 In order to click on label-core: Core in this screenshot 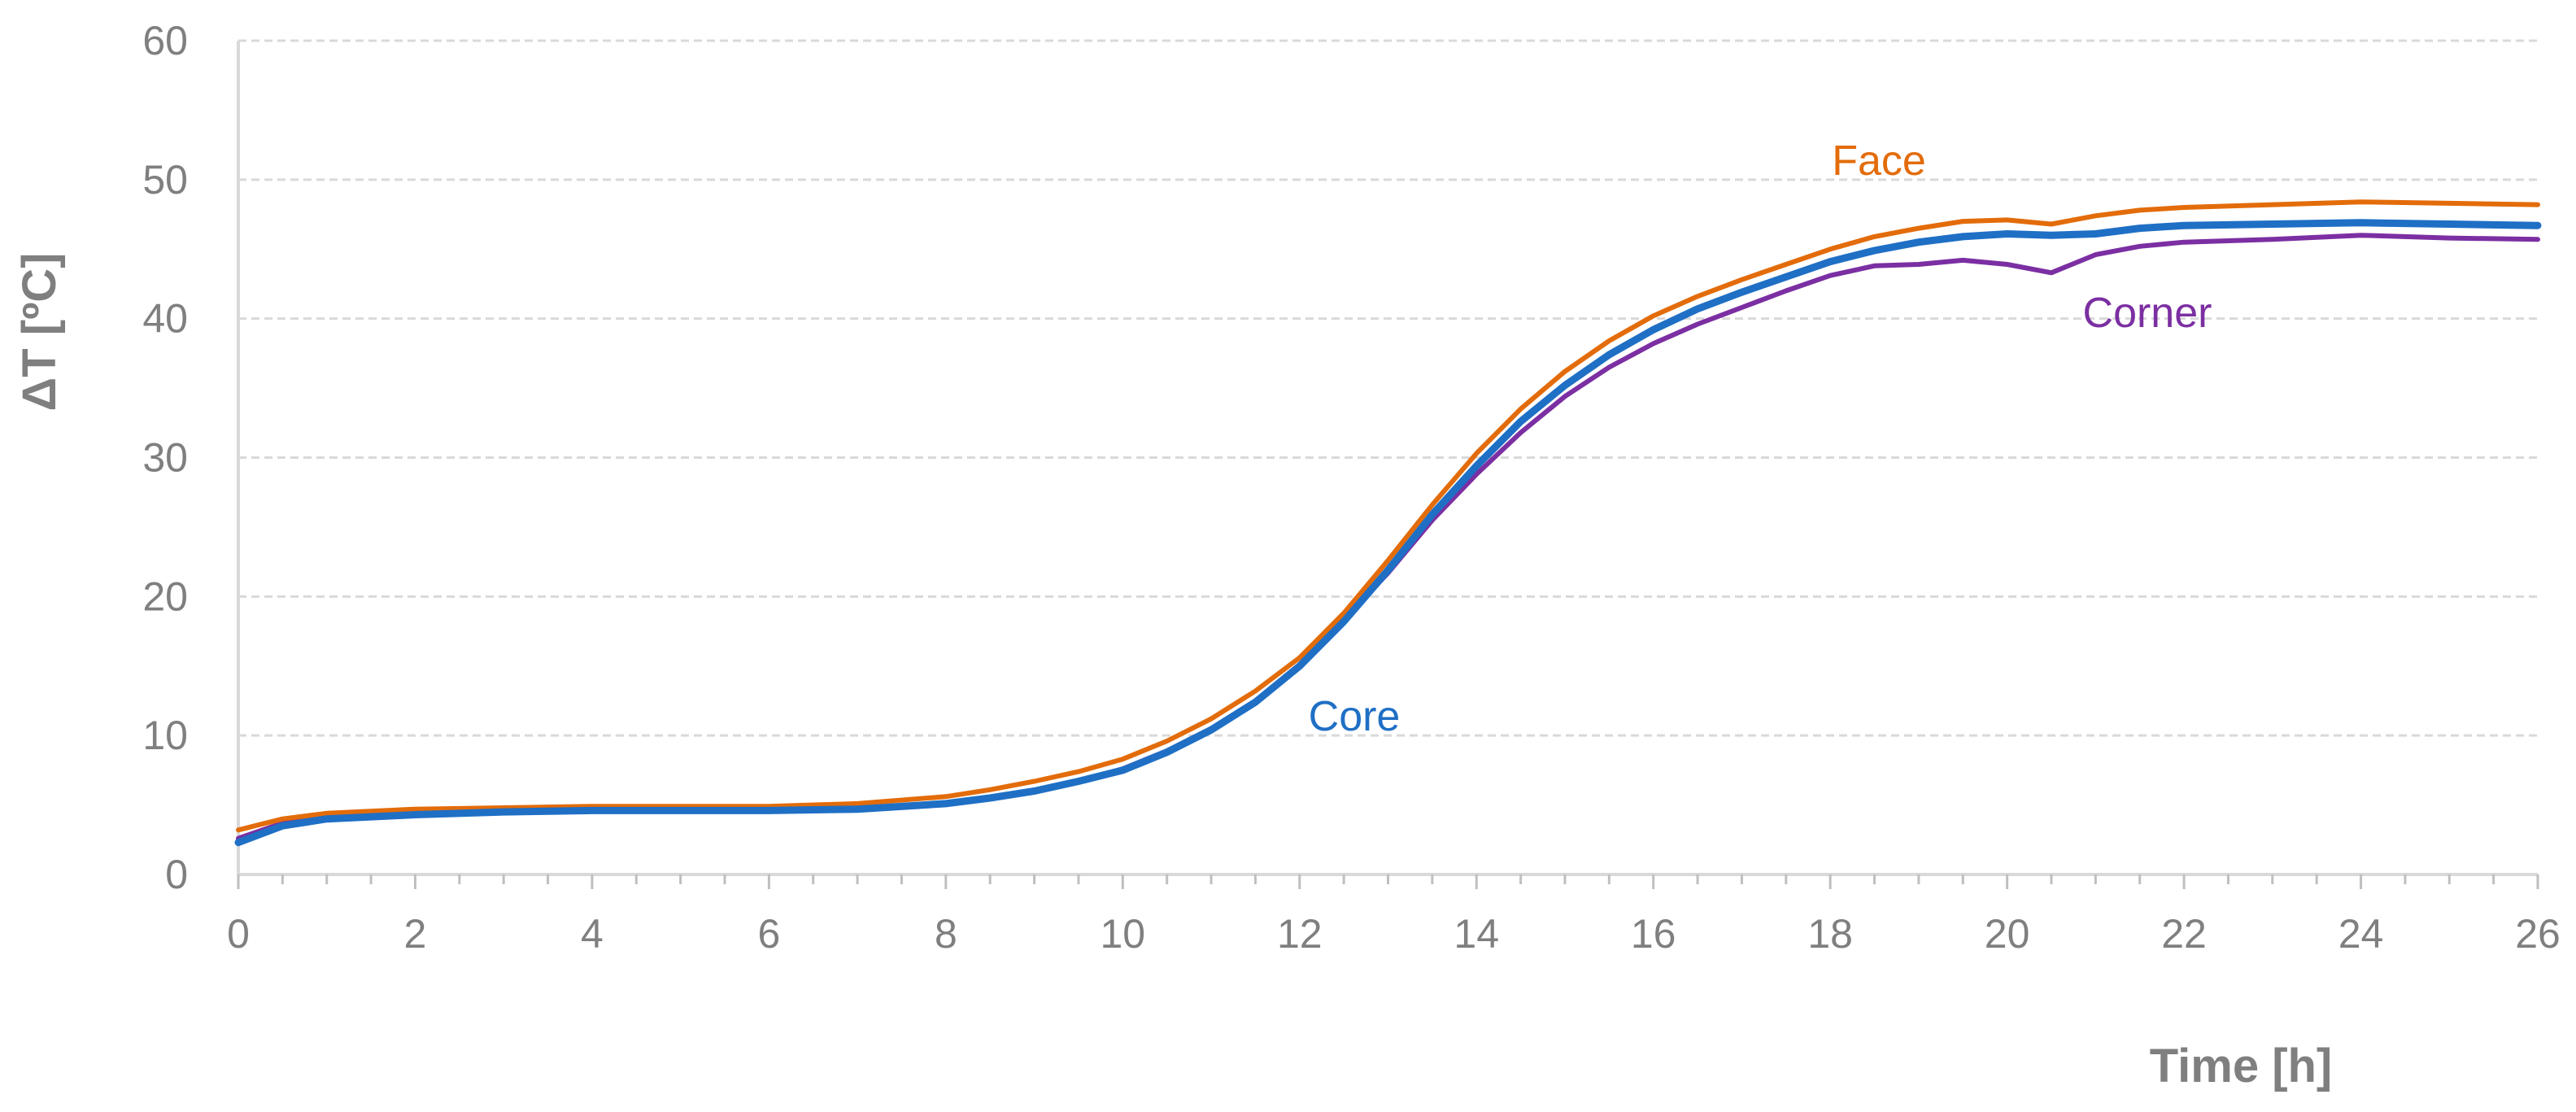, I will do `click(1355, 716)`.